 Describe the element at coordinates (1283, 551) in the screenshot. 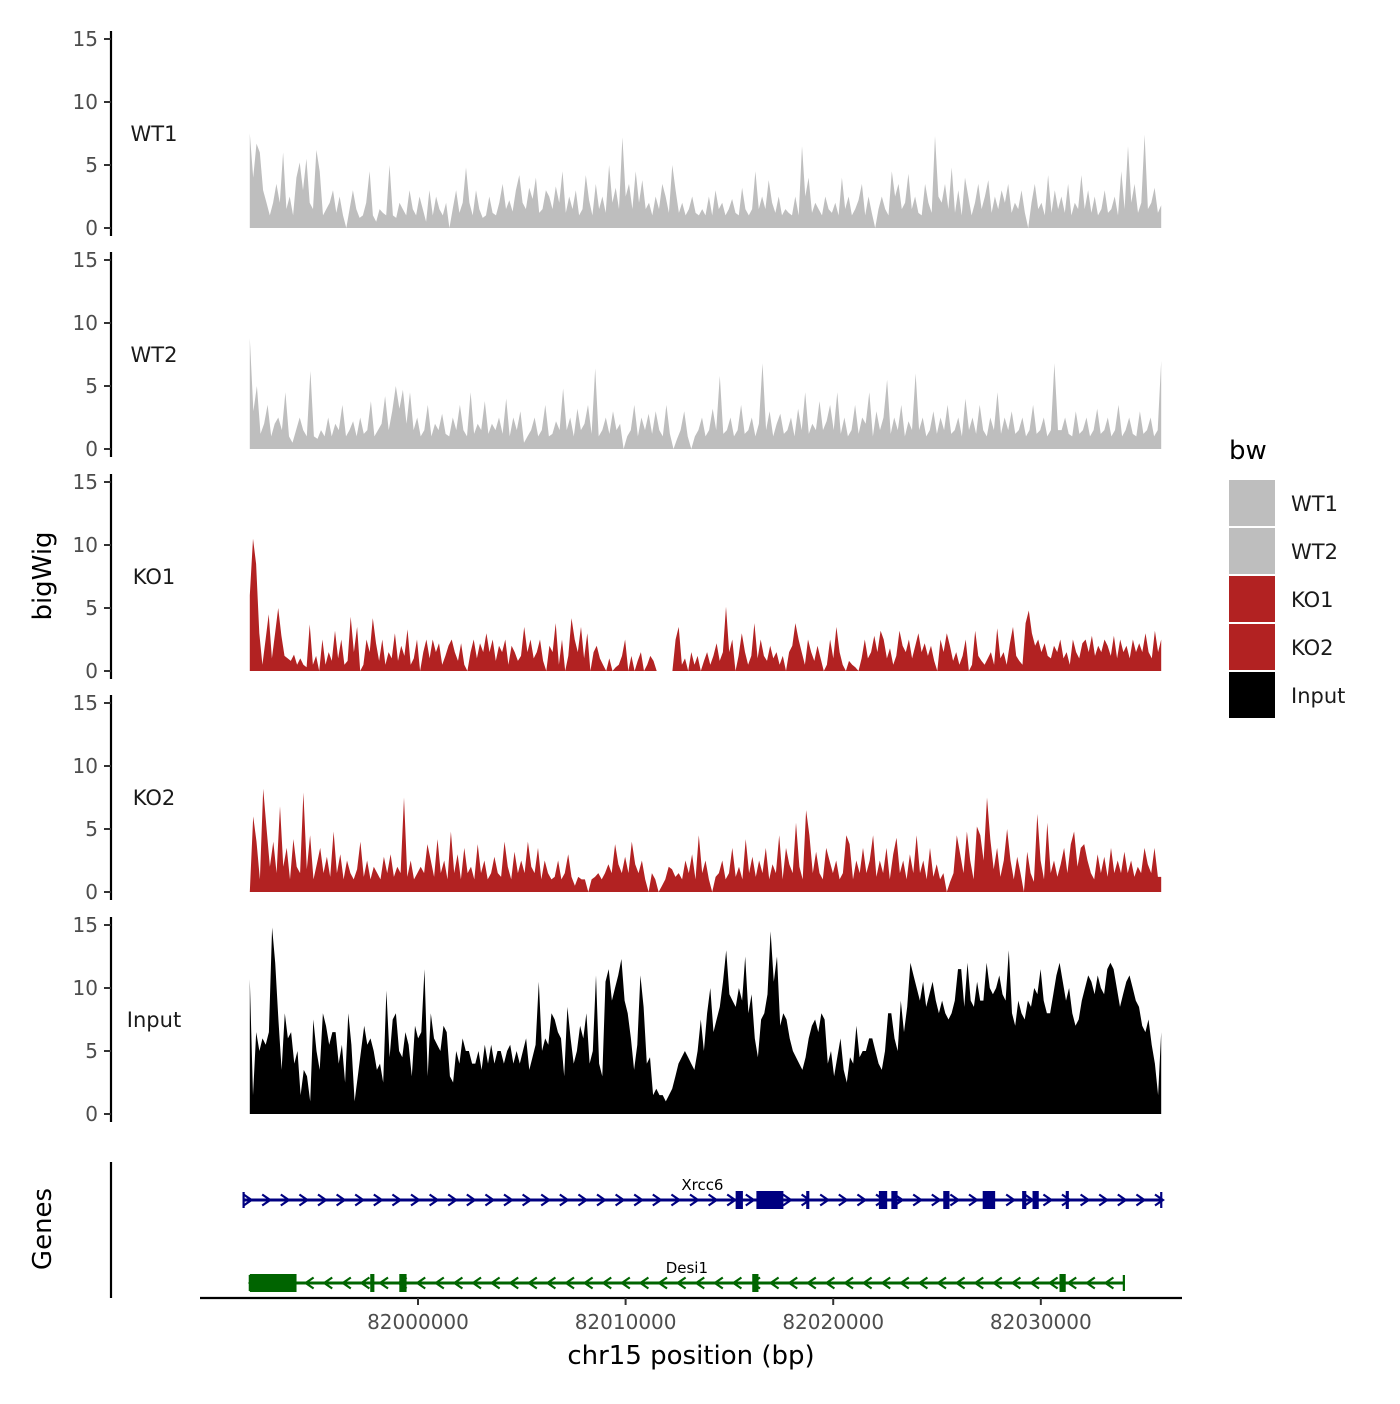

I see `legend-entry-wt2: WT2` at that location.